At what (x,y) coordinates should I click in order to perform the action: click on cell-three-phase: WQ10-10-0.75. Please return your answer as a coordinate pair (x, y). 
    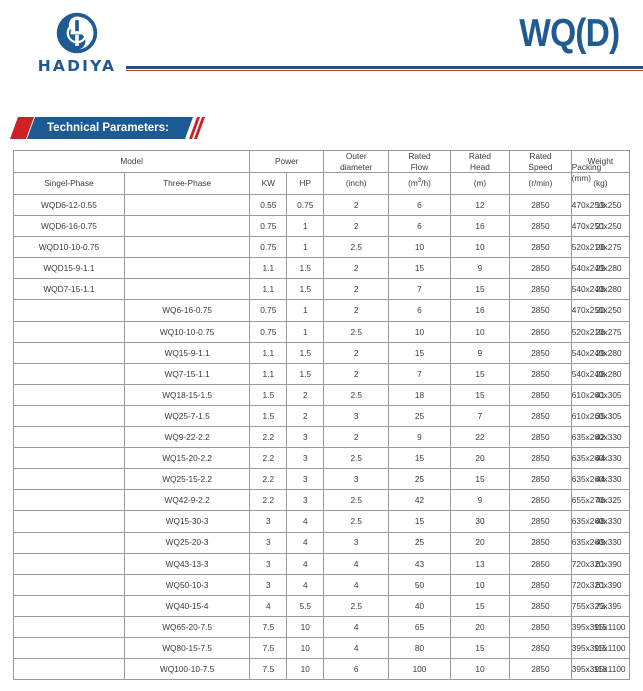
    Looking at the image, I should click on (187, 331).